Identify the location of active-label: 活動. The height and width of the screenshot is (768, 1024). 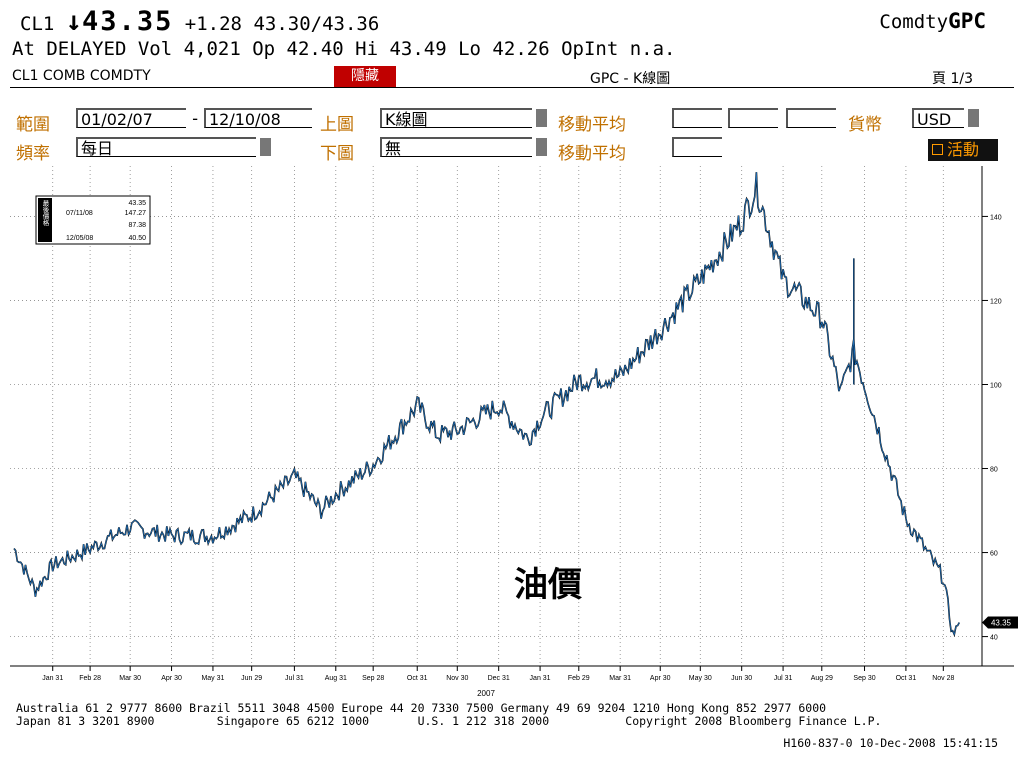
(963, 149).